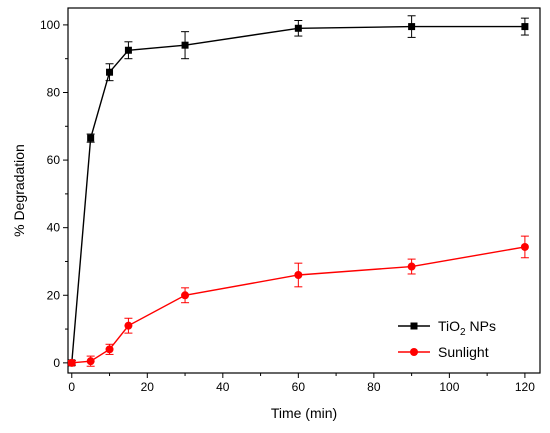  What do you see at coordinates (299, 387) in the screenshot?
I see `x-tick-label: 60` at bounding box center [299, 387].